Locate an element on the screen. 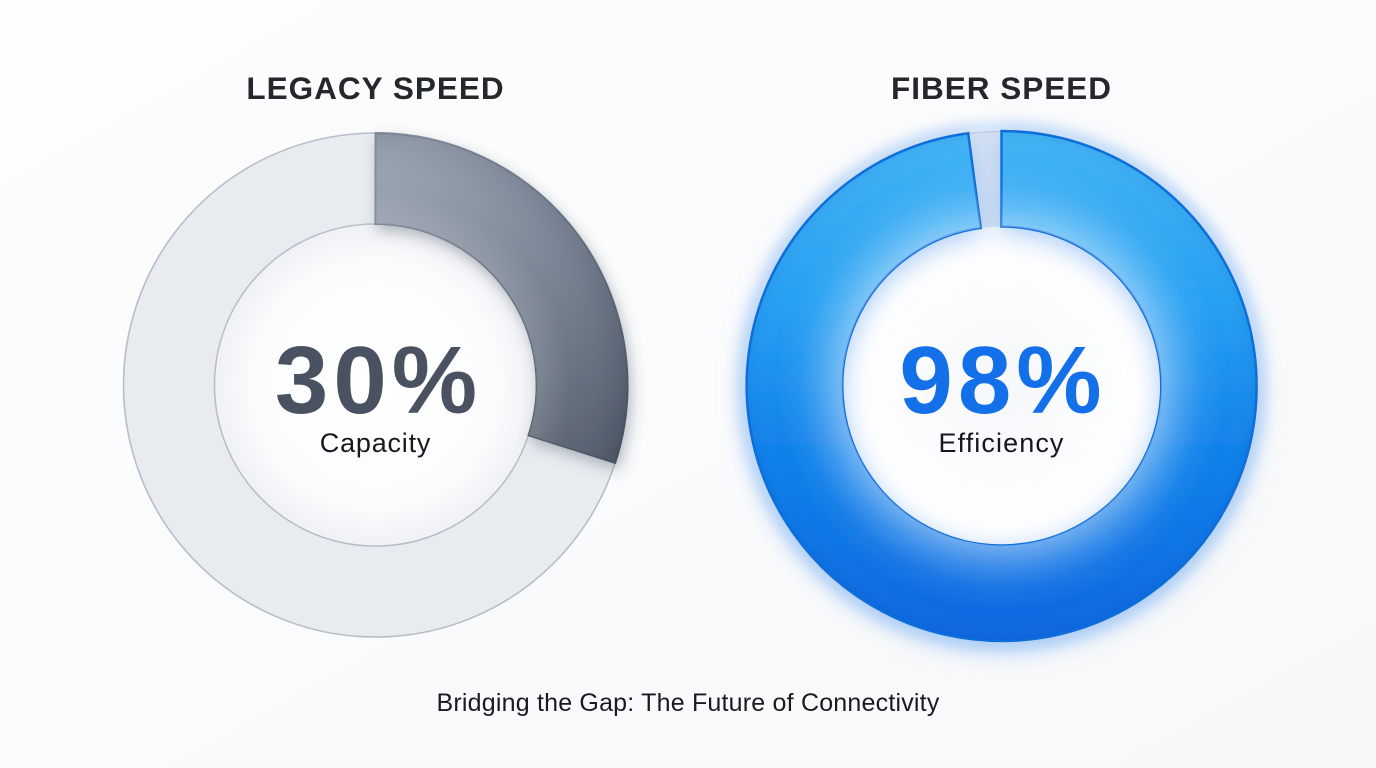  svg-text: Efficiency is located at coordinates (1001, 443).